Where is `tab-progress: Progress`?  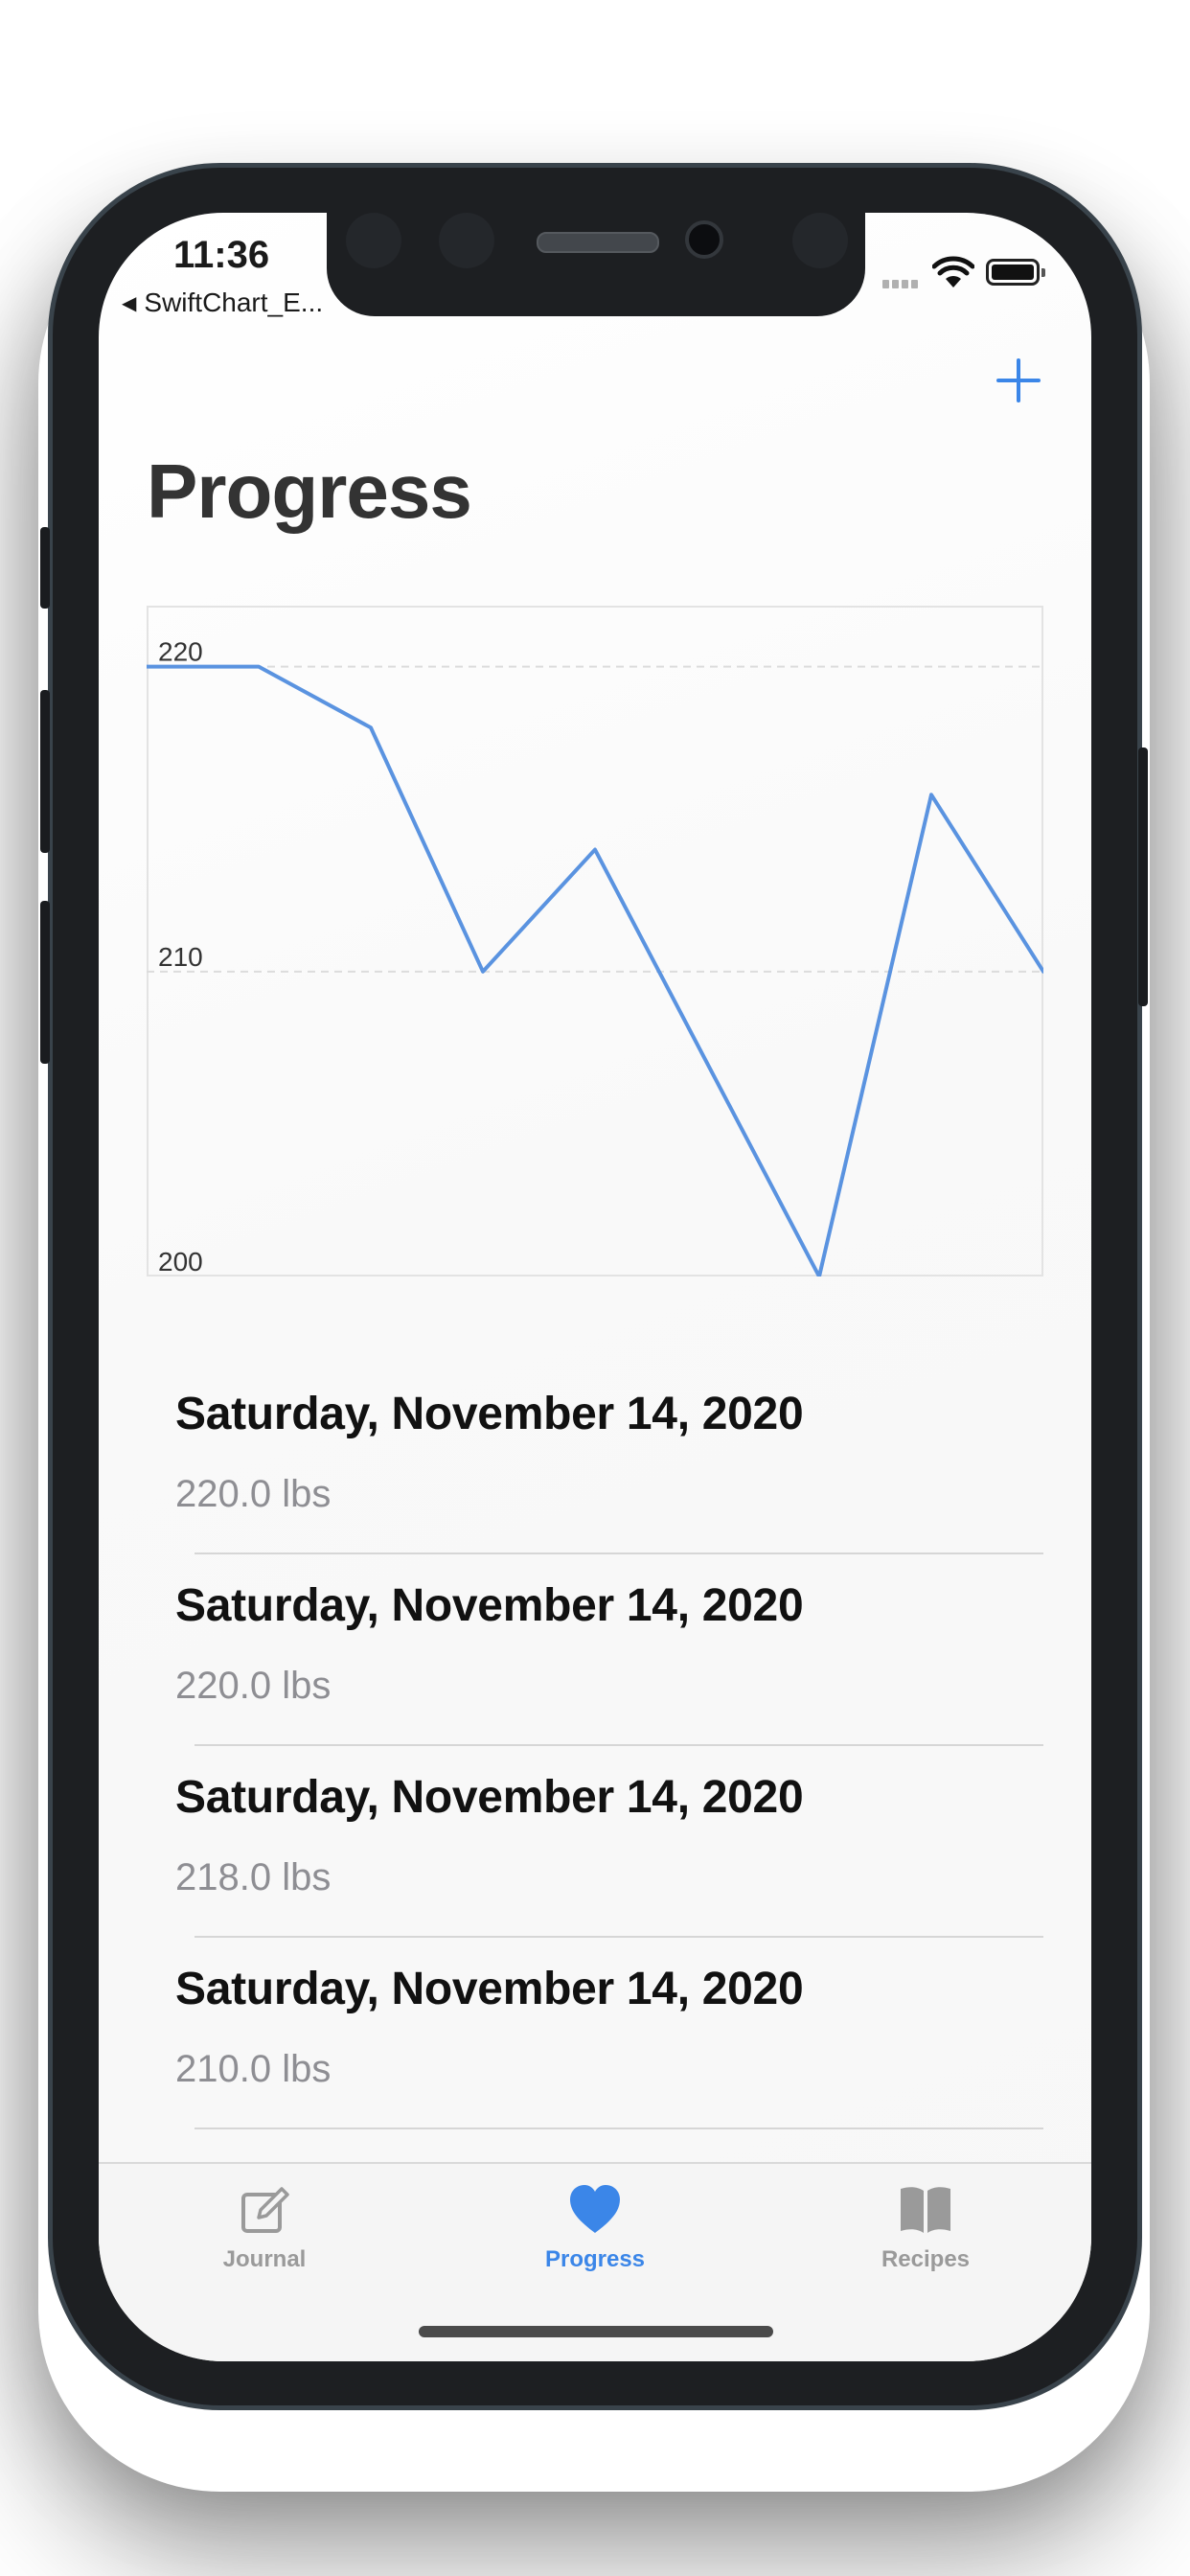
tab-progress: Progress is located at coordinates (595, 2227).